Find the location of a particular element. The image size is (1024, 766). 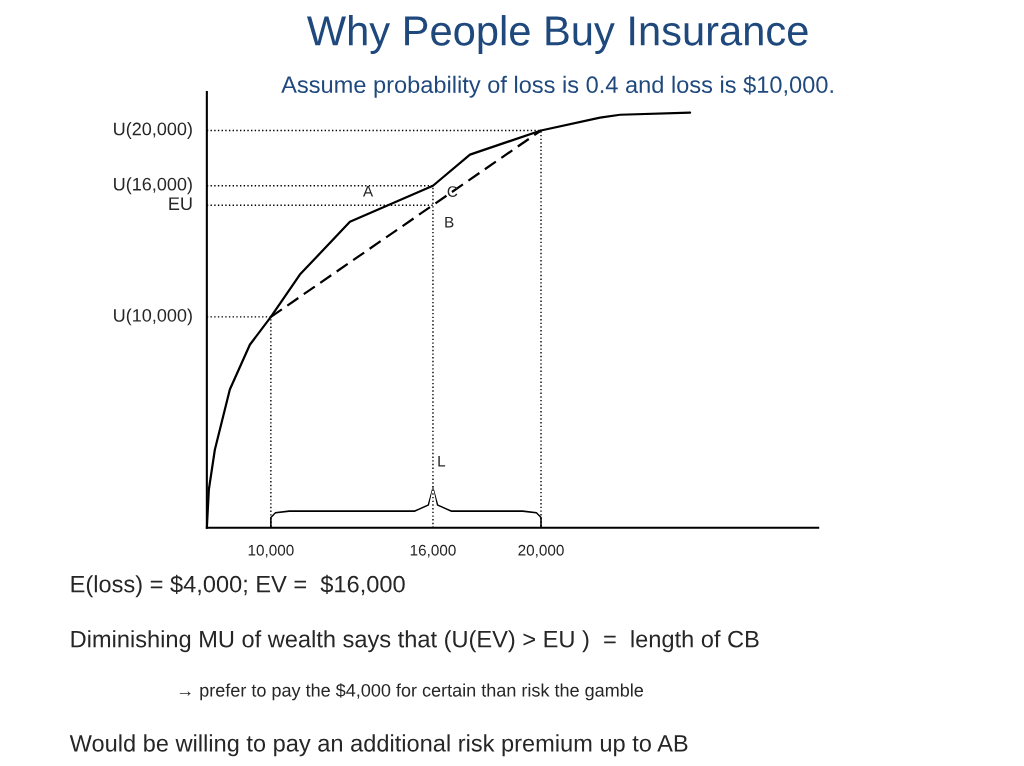

chart-title: Why People Buy Insurance is located at coordinates (557, 34).